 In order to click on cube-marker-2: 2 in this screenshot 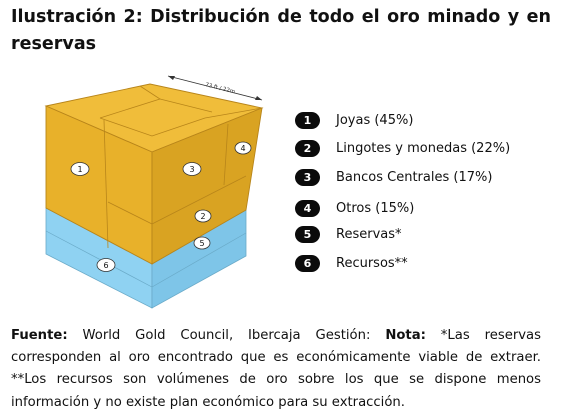, I will do `click(203, 216)`.